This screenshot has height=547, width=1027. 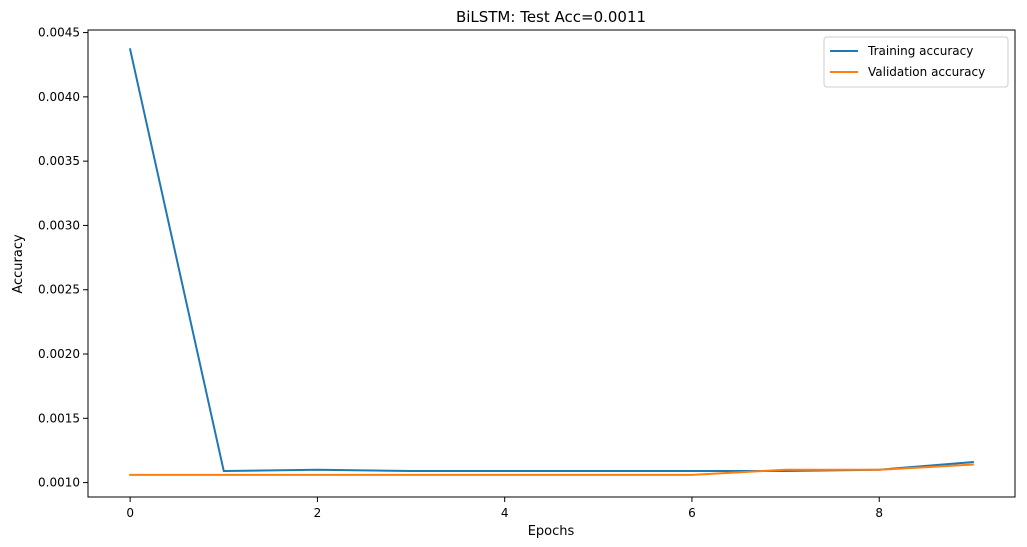 I want to click on y-tick-label: 0.0010, so click(x=59, y=483).